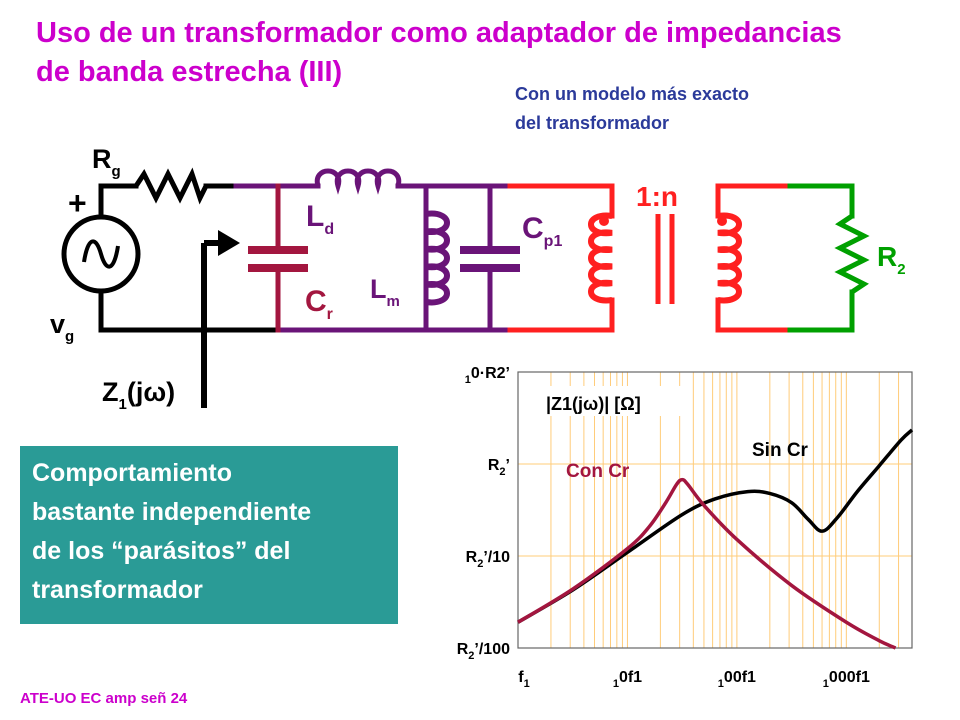 The height and width of the screenshot is (720, 960). I want to click on legend-sin-cr: Sin Cr, so click(780, 450).